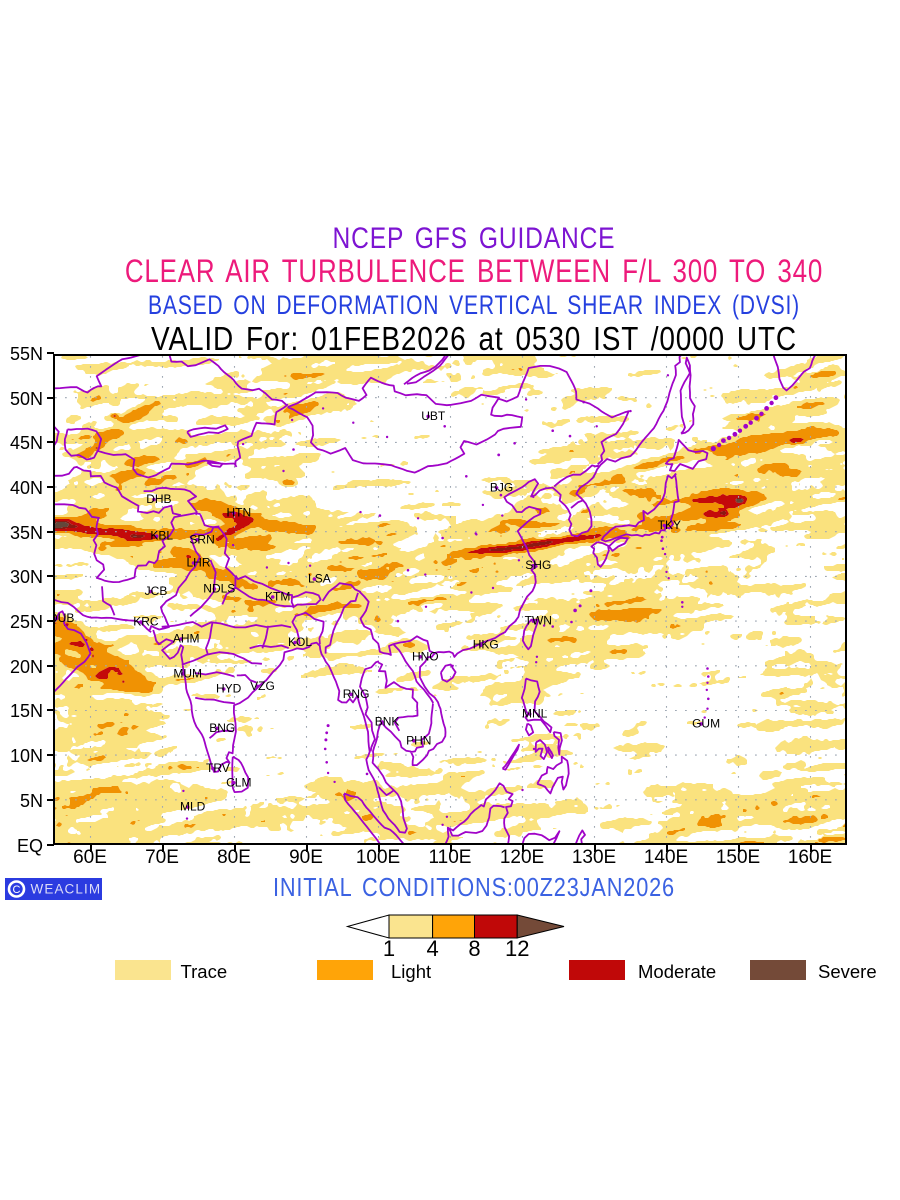 The width and height of the screenshot is (900, 1200). What do you see at coordinates (146, 622) in the screenshot?
I see `svg-text: KRC` at bounding box center [146, 622].